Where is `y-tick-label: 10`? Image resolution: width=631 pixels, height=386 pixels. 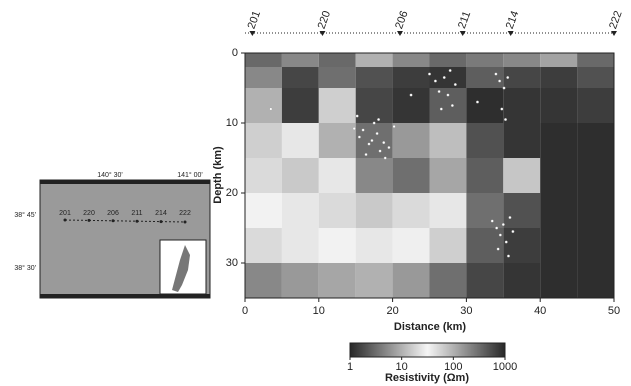
y-tick-label: 10 is located at coordinates (232, 123).